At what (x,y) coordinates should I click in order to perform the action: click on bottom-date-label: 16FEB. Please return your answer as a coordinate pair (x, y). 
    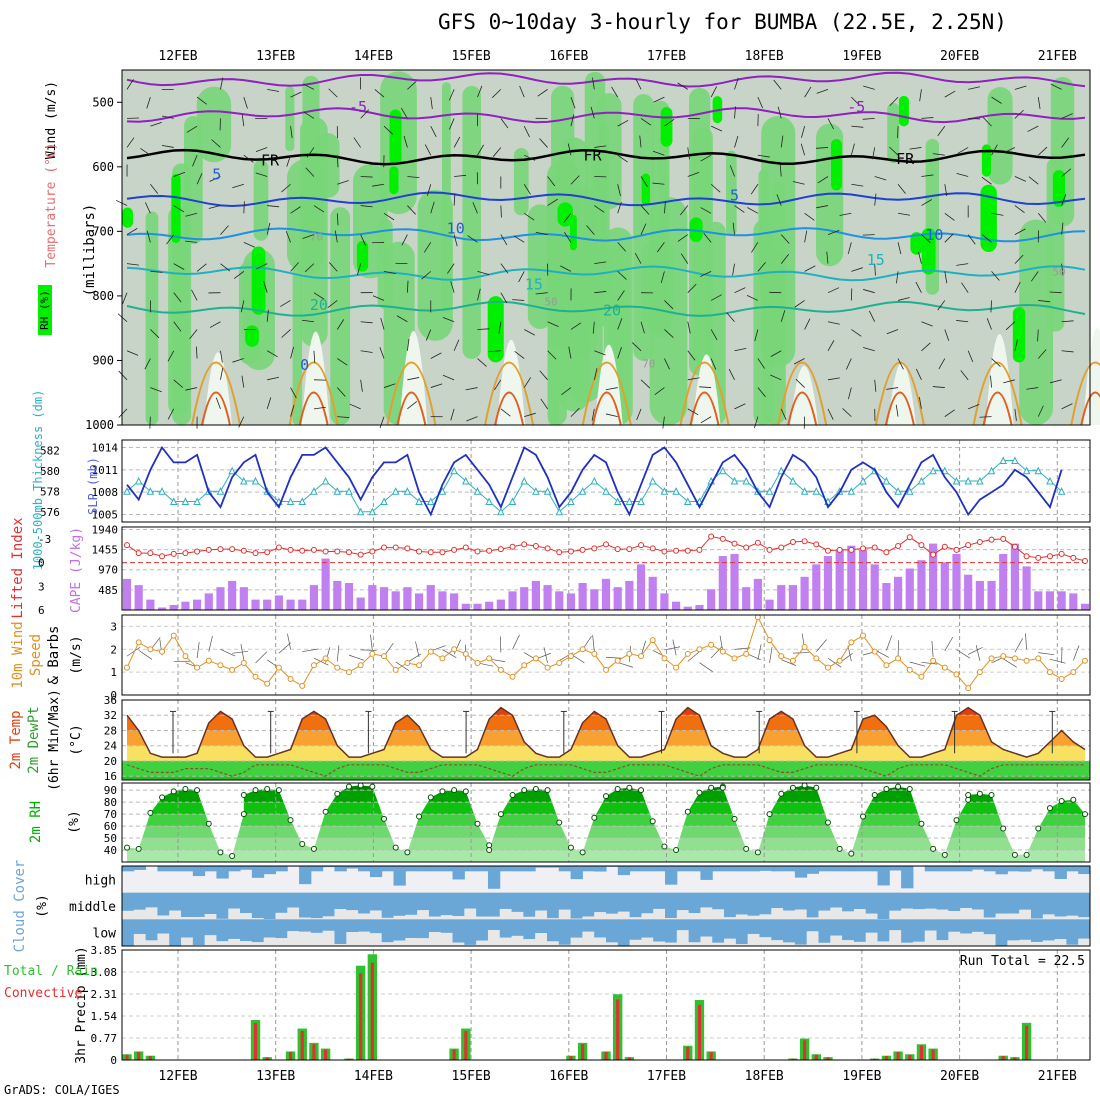
    Looking at the image, I should click on (568, 1076).